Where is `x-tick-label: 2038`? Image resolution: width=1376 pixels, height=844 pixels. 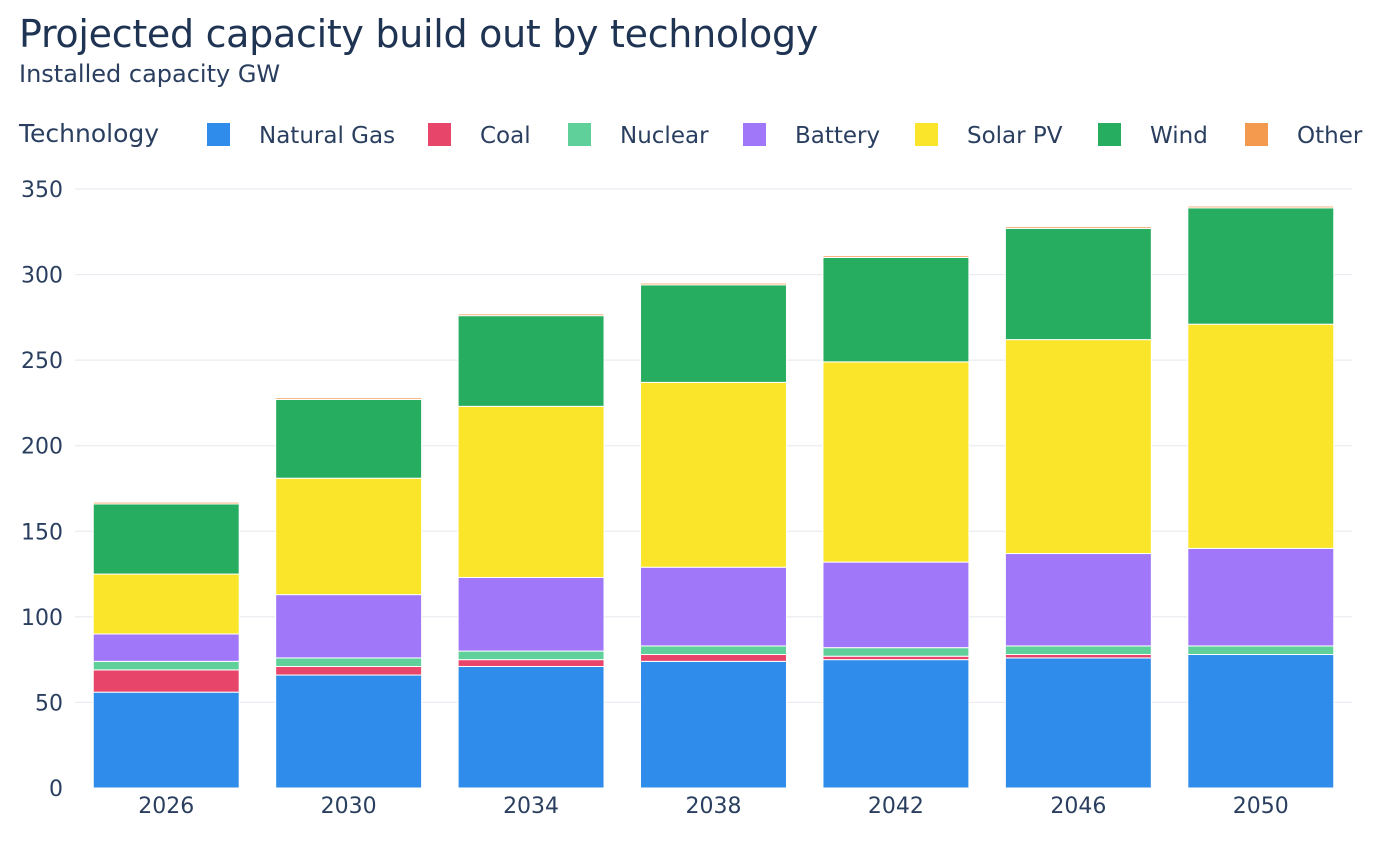 x-tick-label: 2038 is located at coordinates (714, 806).